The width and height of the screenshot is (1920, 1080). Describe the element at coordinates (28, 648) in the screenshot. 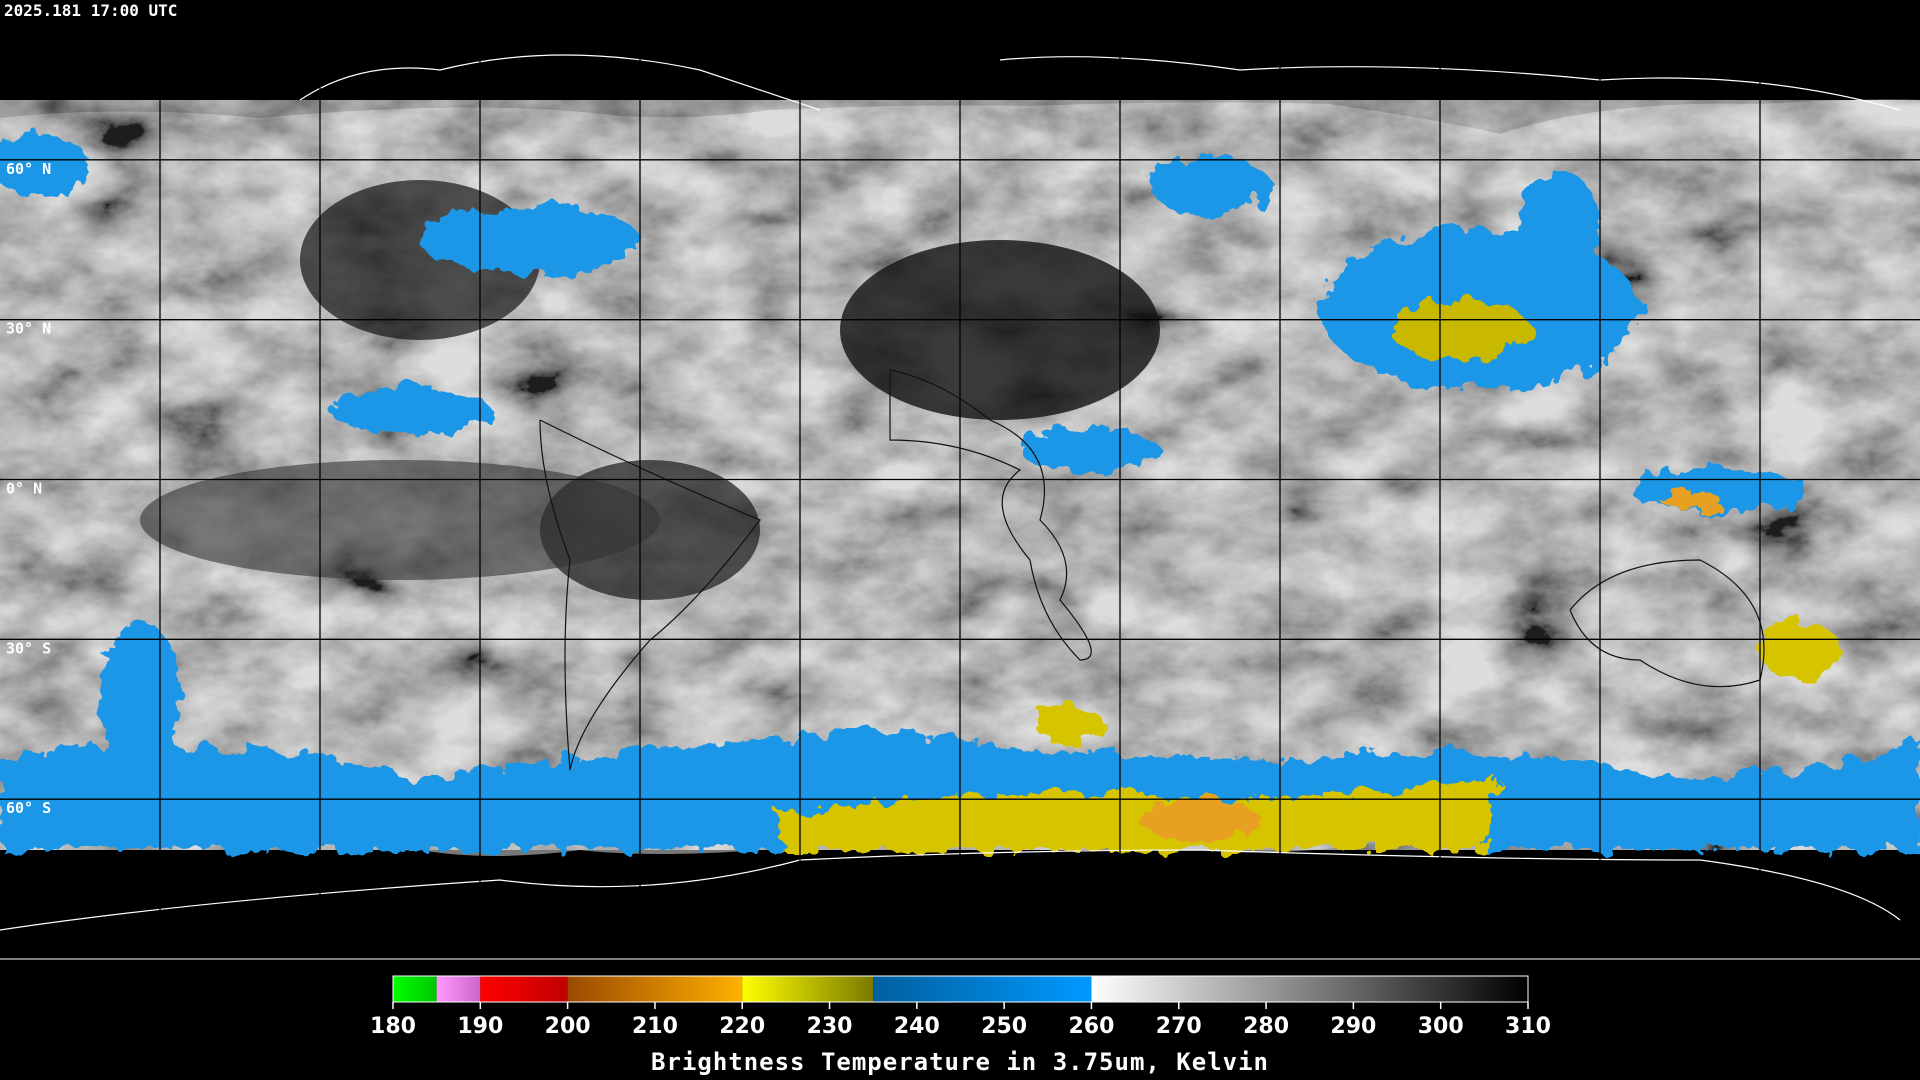

I see `latitude-label: 30° S` at that location.